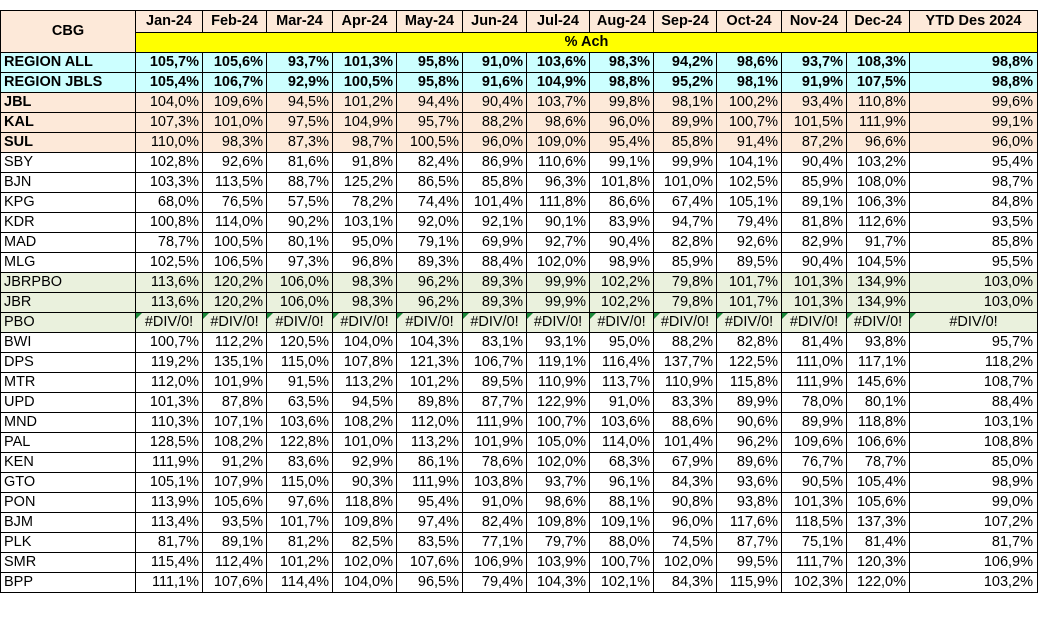 This screenshot has height=636, width=1039. What do you see at coordinates (299, 482) in the screenshot?
I see `value-cell: 115,0%` at bounding box center [299, 482].